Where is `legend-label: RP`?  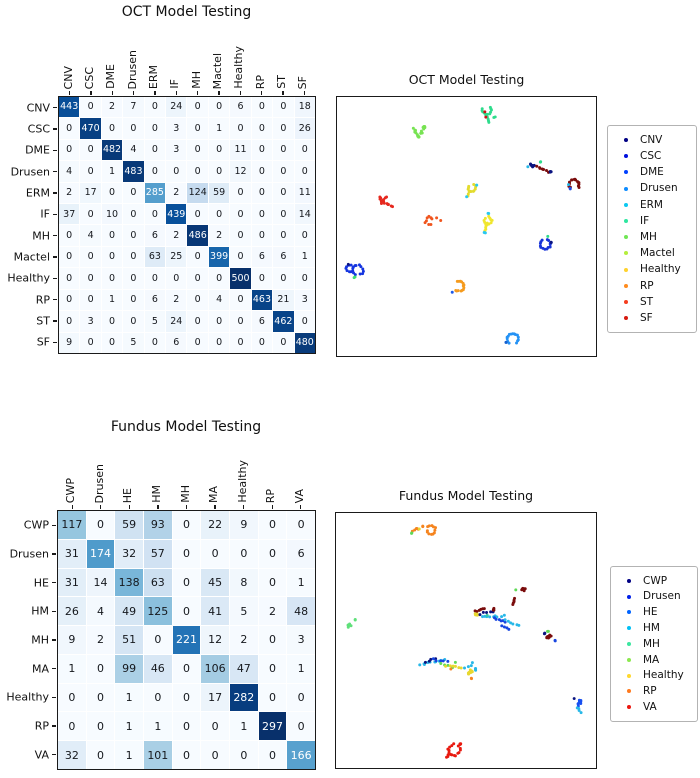 legend-label: RP is located at coordinates (647, 285).